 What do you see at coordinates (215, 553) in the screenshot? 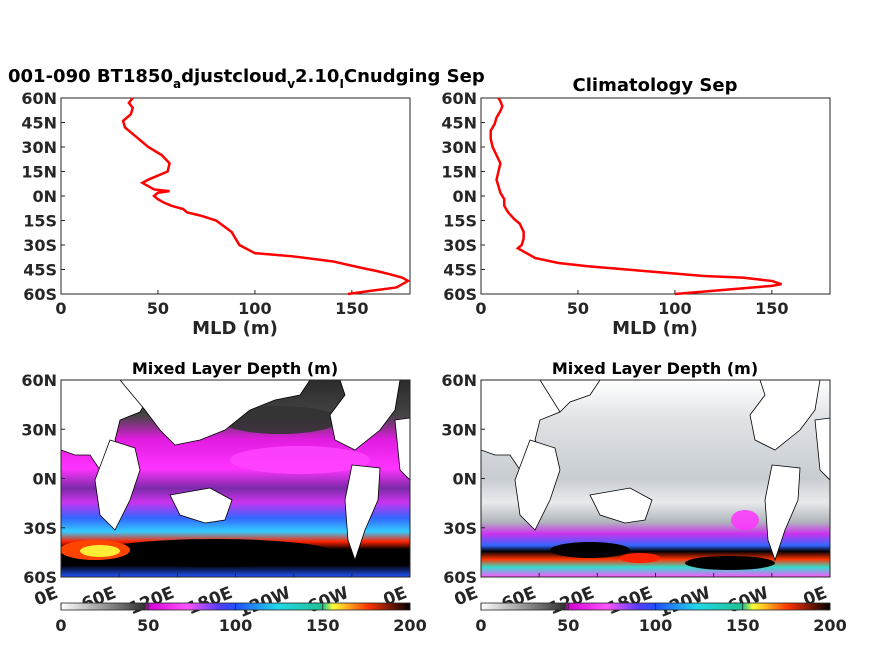
I see `map-blob-south-black` at bounding box center [215, 553].